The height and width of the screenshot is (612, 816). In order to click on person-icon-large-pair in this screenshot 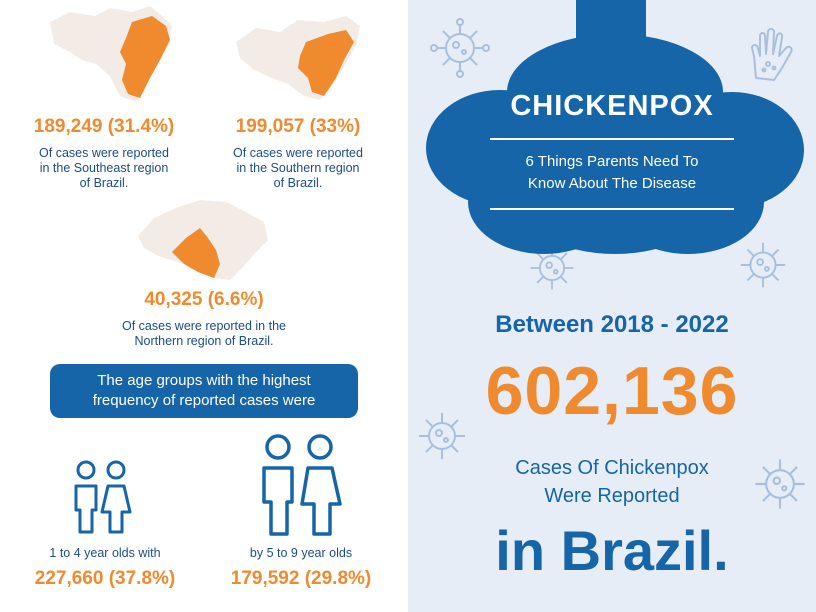, I will do `click(302, 485)`.